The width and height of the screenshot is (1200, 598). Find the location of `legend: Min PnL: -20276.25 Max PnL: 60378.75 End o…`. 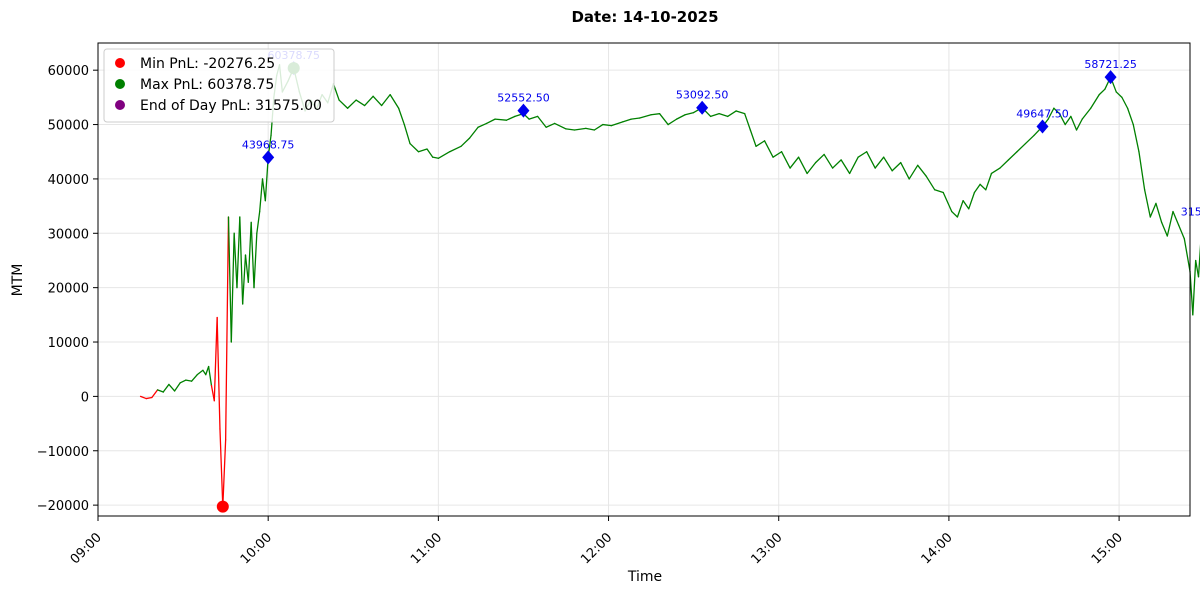

legend: Min PnL: -20276.25 Max PnL: 60378.75 End o… is located at coordinates (219, 85).